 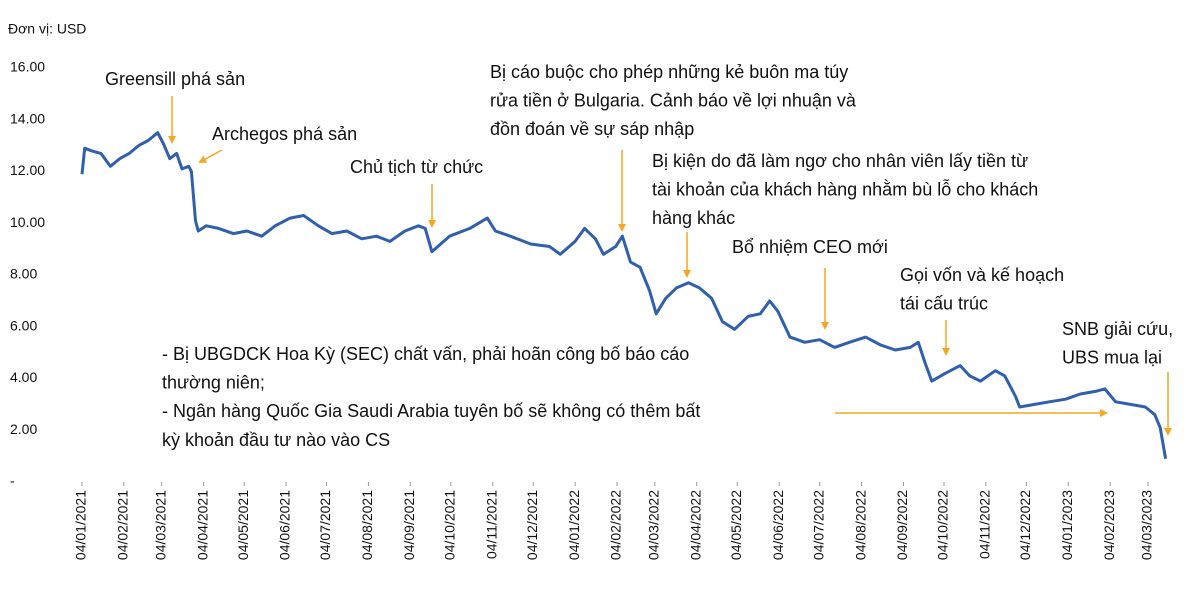 I want to click on y-tick-label: 6.00, so click(x=23, y=325).